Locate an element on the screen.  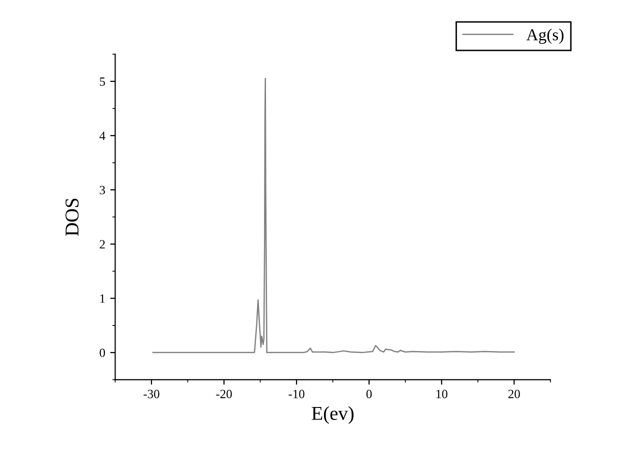
x-tick-label: 10 is located at coordinates (442, 394).